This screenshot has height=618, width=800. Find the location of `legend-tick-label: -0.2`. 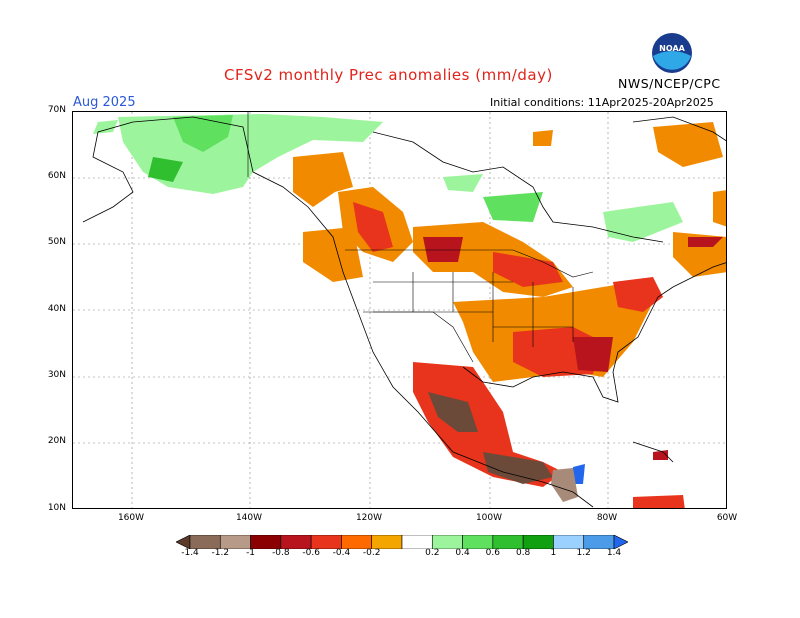

legend-tick-label: -0.2 is located at coordinates (371, 553).